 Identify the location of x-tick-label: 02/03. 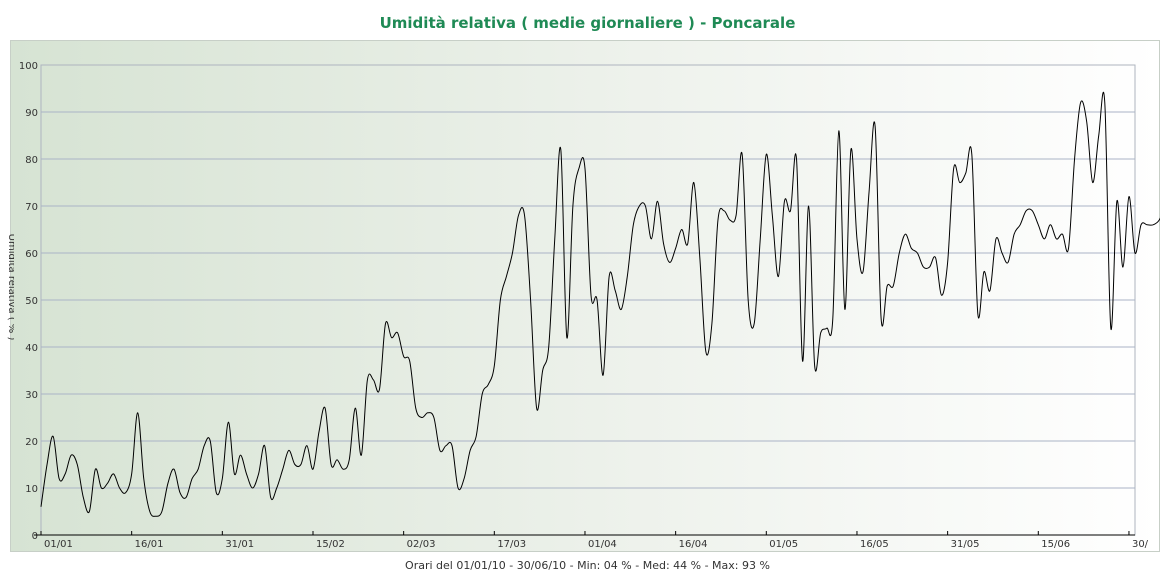
(421, 544).